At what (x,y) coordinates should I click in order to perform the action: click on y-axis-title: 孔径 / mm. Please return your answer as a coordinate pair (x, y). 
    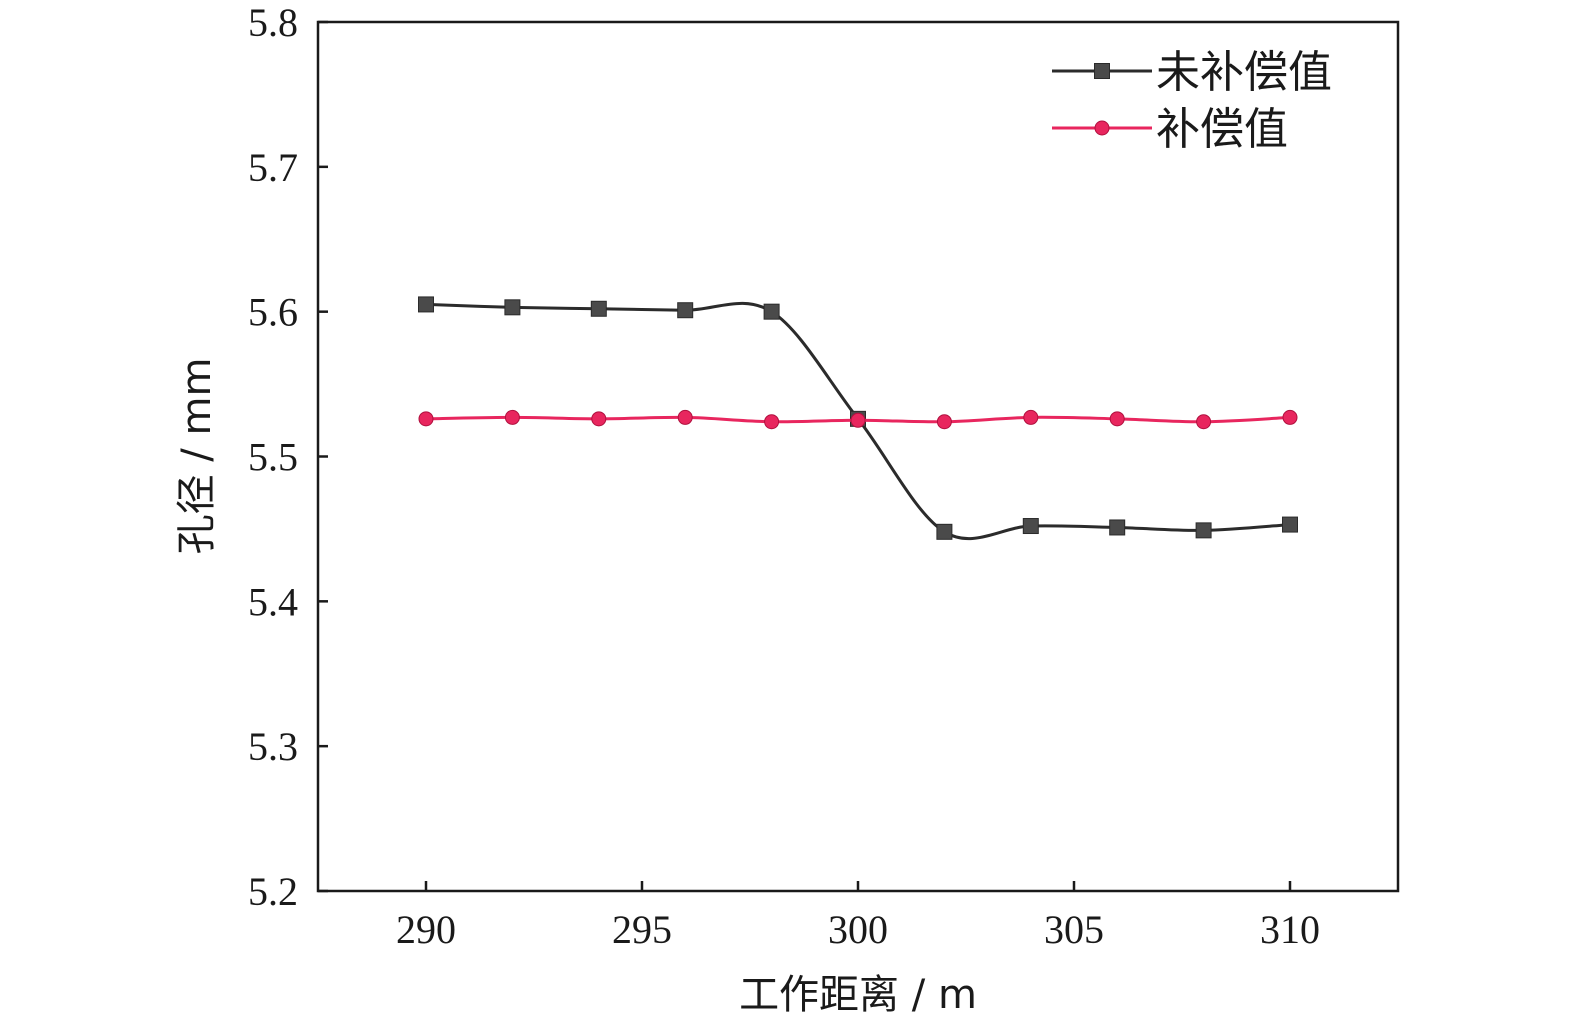
    Looking at the image, I should click on (197, 456).